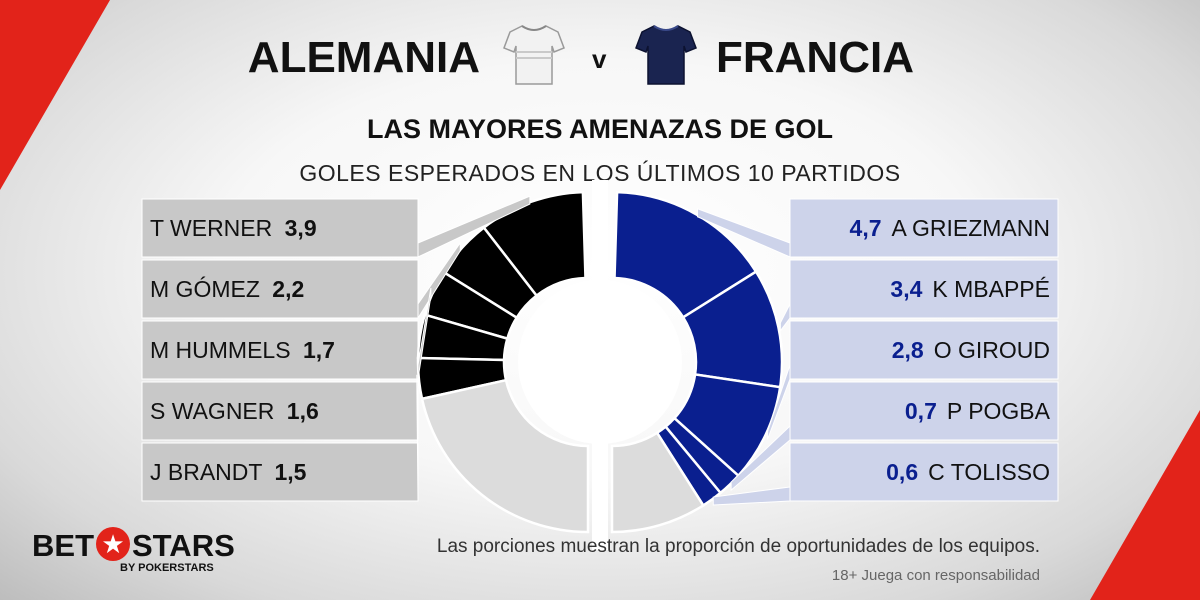  Describe the element at coordinates (63, 545) in the screenshot. I see `logo-text-bet: BET` at that location.